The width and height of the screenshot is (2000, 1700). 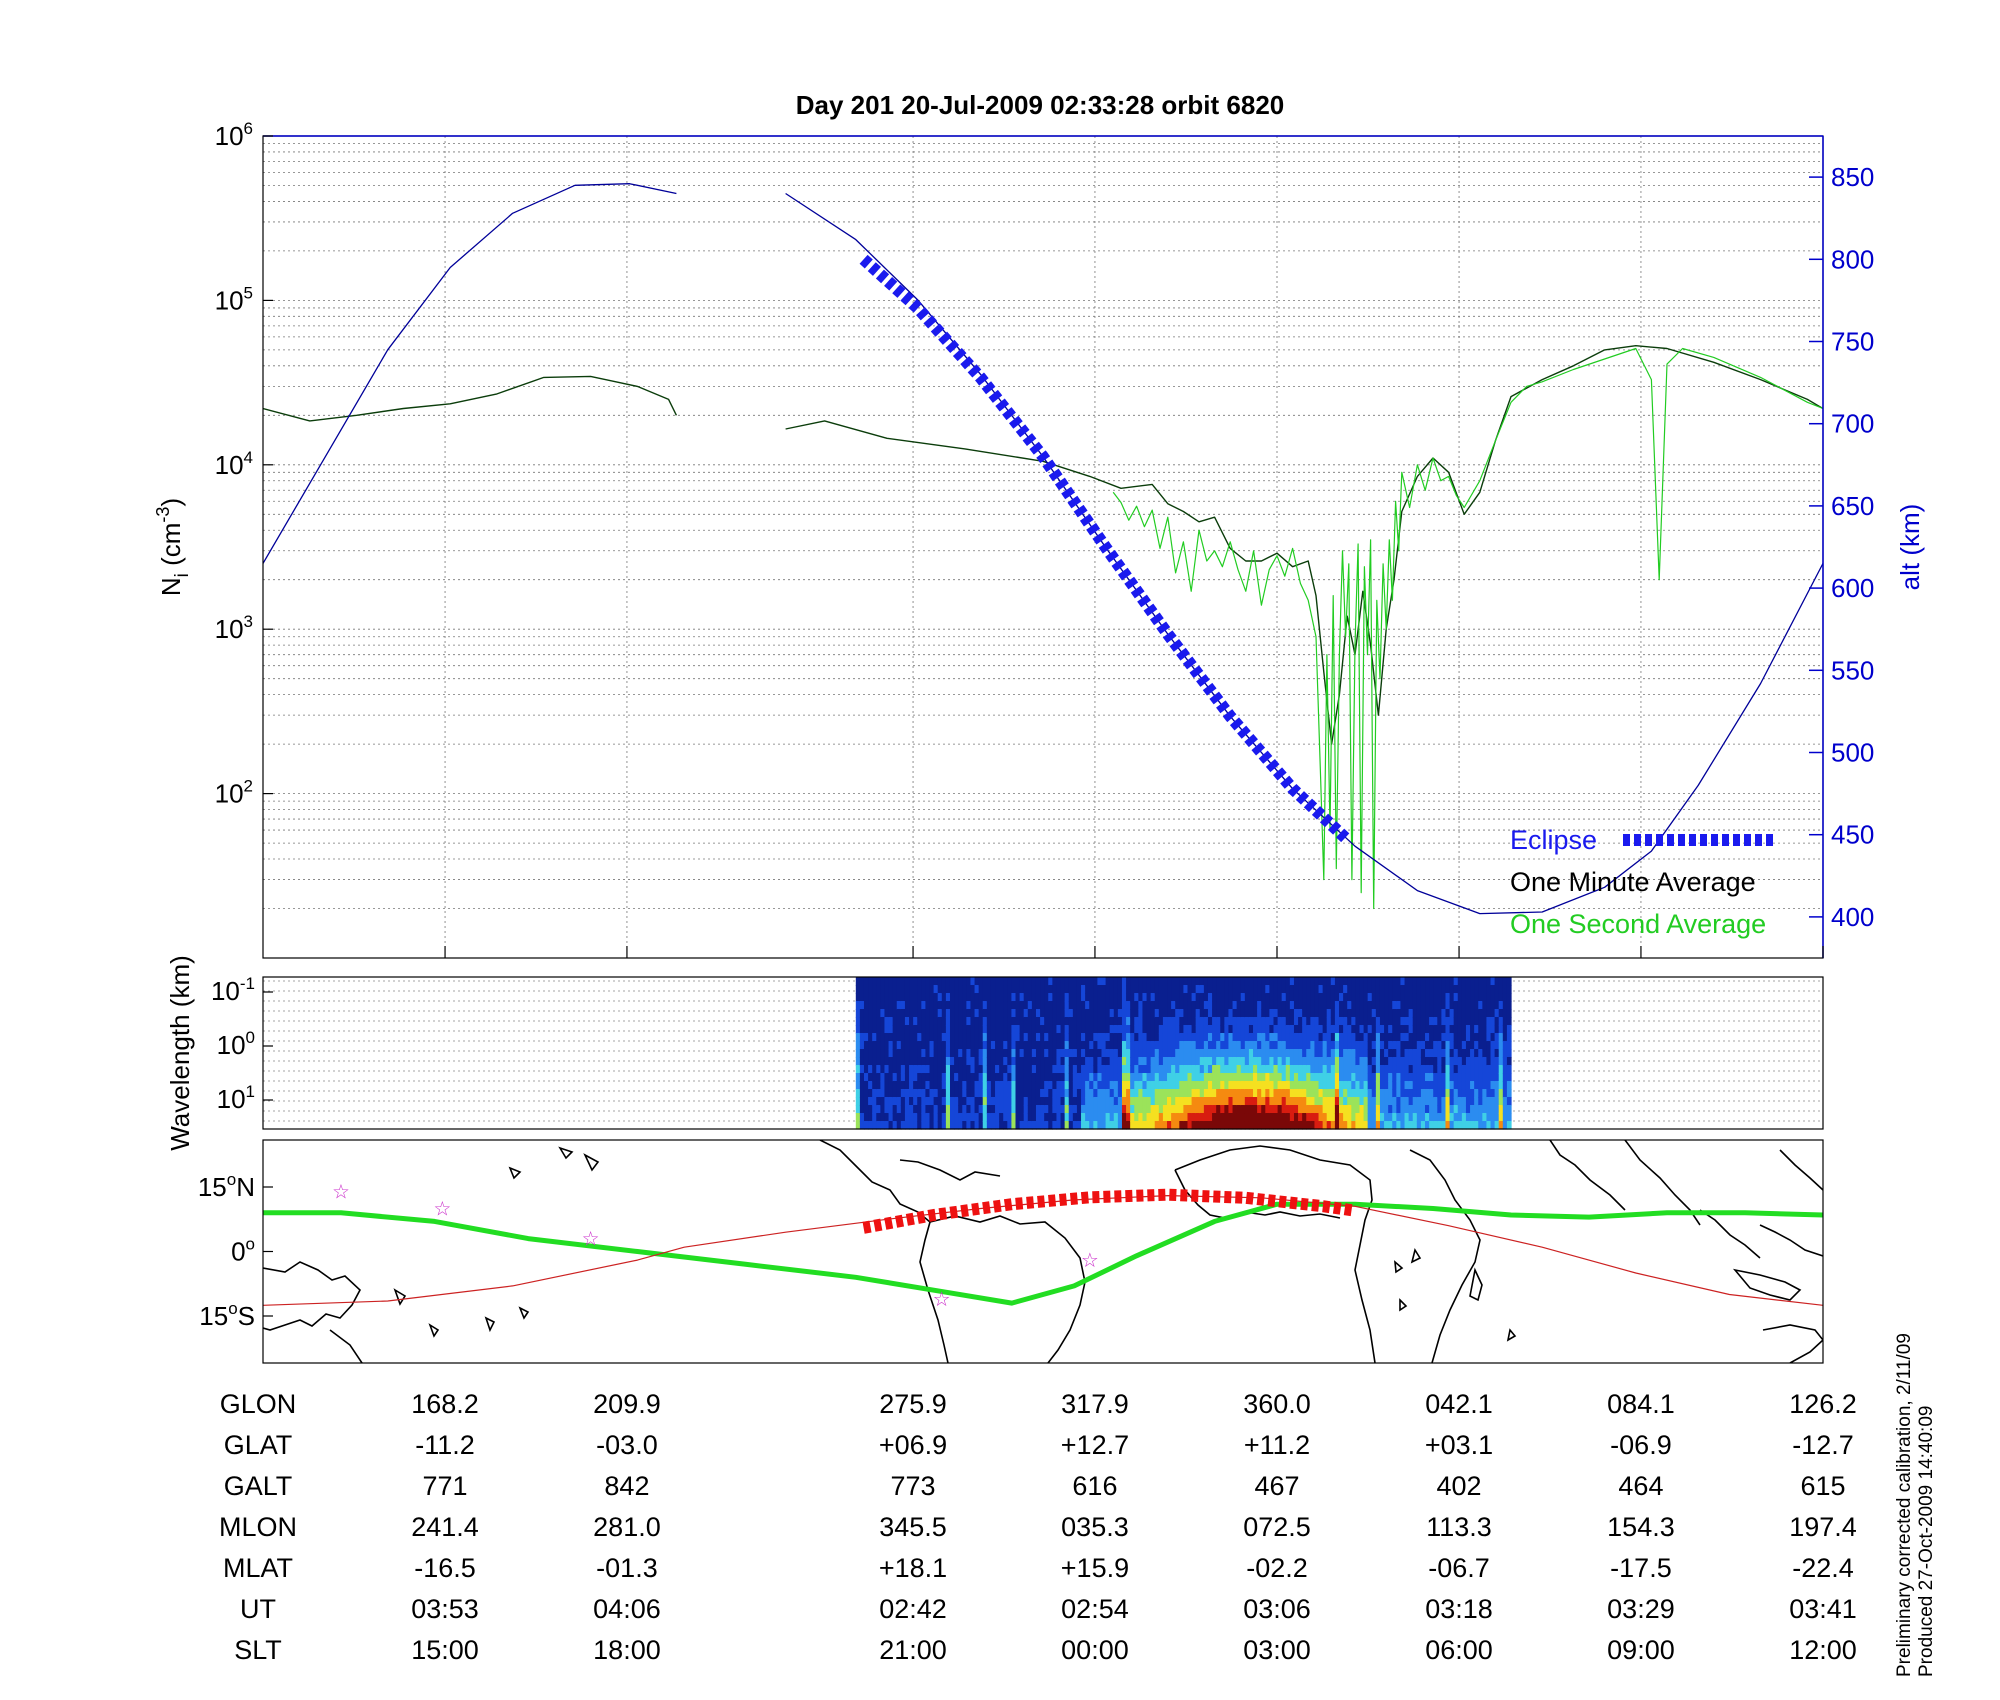 I want to click on eclipse-series, so click(x=1105, y=549).